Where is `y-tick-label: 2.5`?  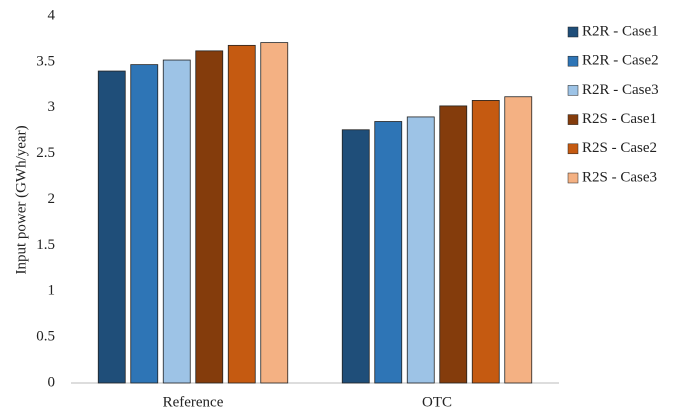 y-tick-label: 2.5 is located at coordinates (45, 153).